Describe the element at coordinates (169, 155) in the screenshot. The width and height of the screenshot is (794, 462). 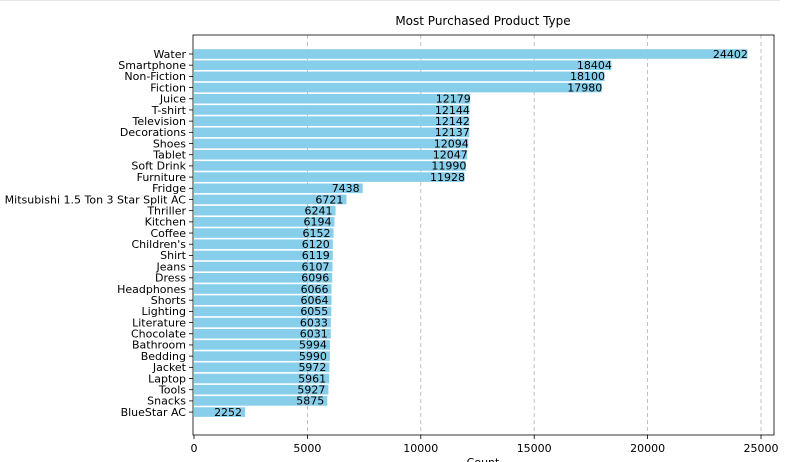
I see `category-label: Tablet` at that location.